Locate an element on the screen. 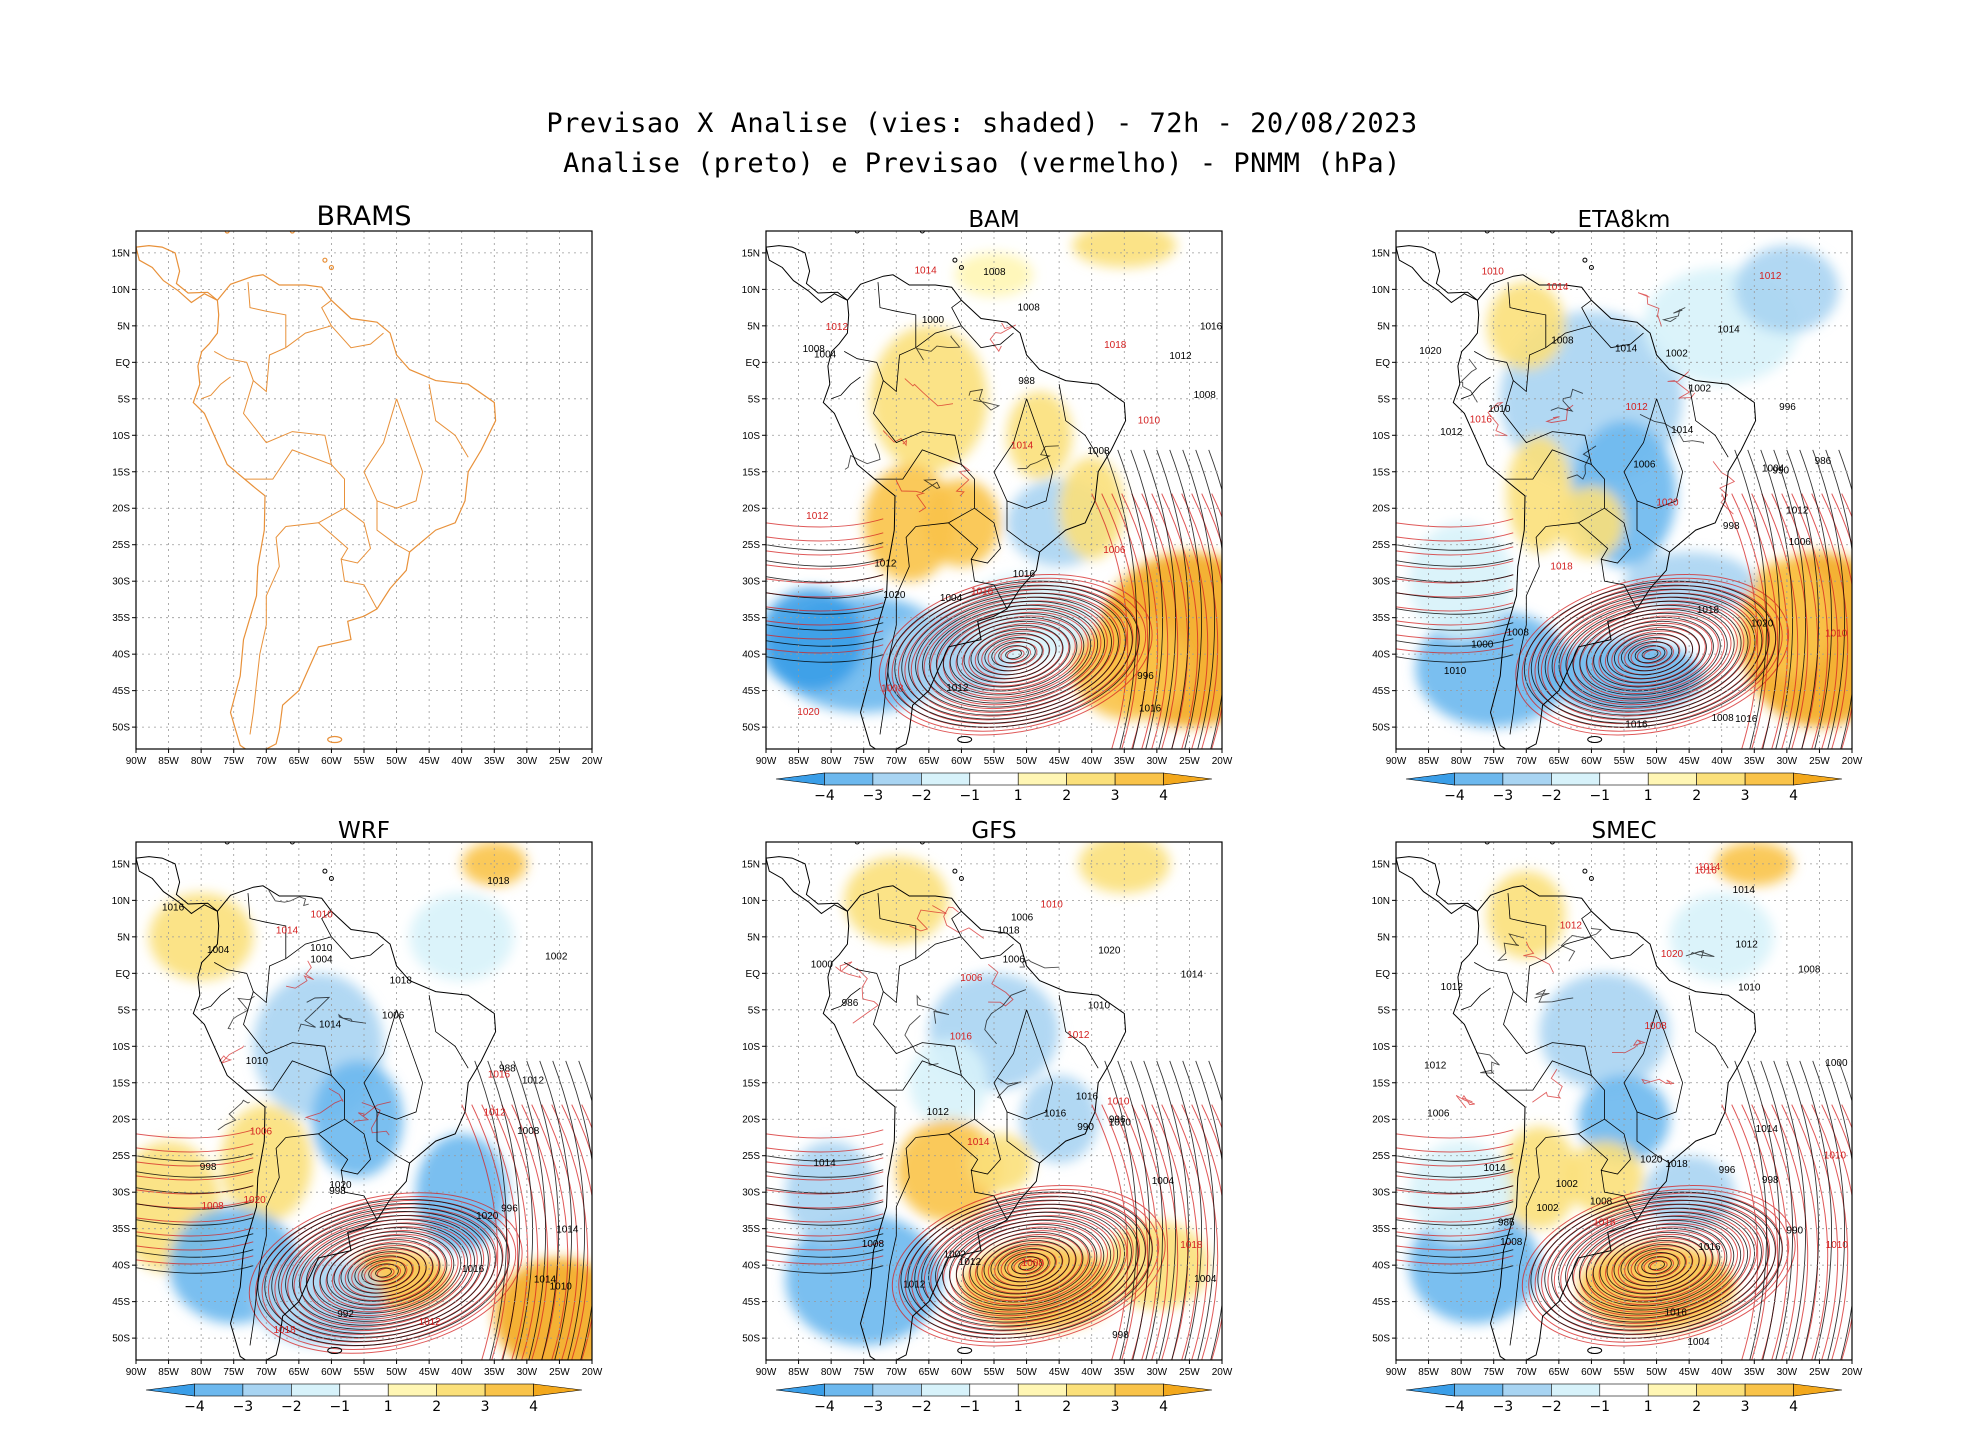 The height and width of the screenshot is (1436, 1964). analysis-isobar-label: 1000 is located at coordinates (1482, 644).